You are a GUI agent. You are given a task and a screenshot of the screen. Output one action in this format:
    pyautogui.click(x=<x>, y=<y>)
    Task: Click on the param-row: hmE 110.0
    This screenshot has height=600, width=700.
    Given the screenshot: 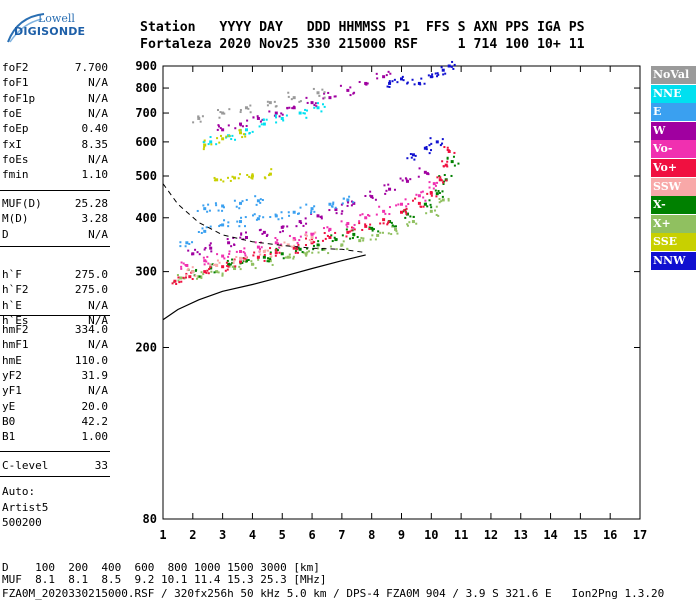 What is the action you would take?
    pyautogui.click(x=55, y=361)
    